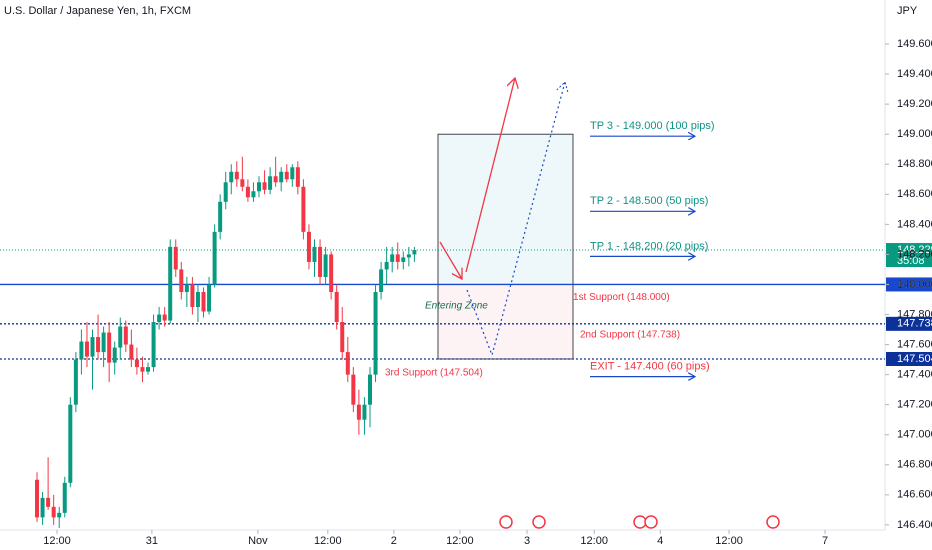 The height and width of the screenshot is (550, 932). Describe the element at coordinates (914, 44) in the screenshot. I see `y-tick-label: 149.600` at that location.